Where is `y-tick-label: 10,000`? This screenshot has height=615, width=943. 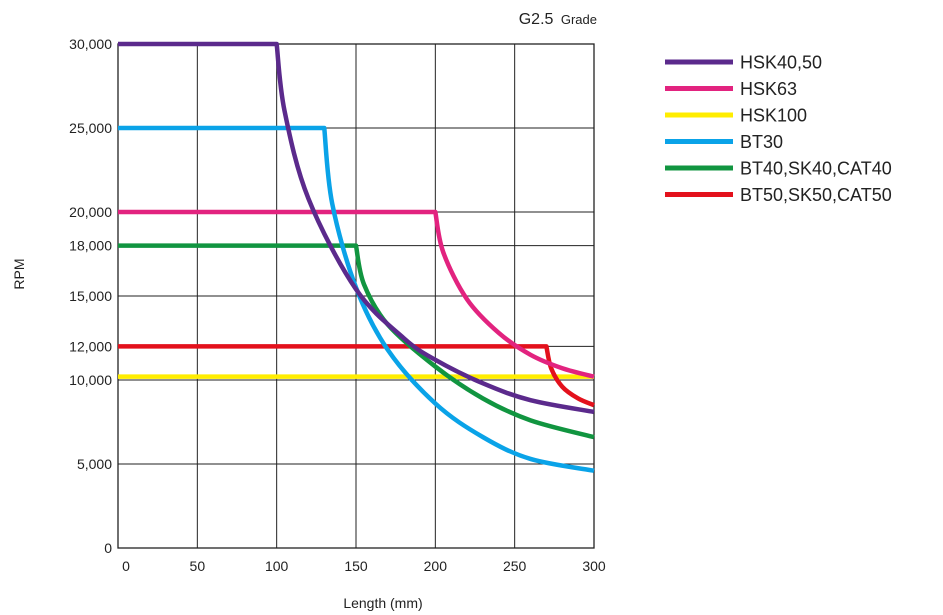
y-tick-label: 10,000 is located at coordinates (90, 380).